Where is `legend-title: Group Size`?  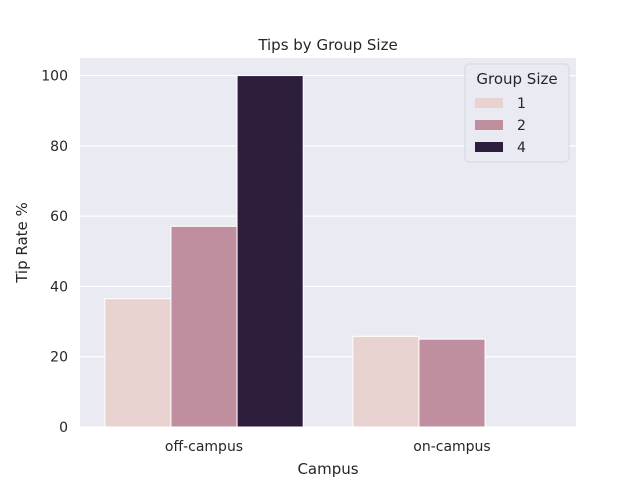 legend-title: Group Size is located at coordinates (516, 79).